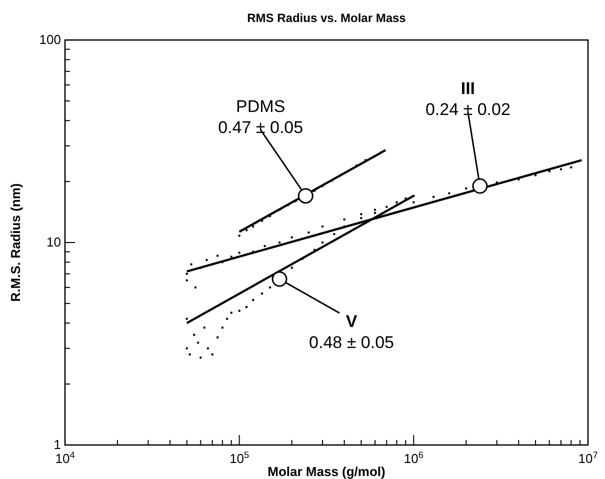 The width and height of the screenshot is (605, 479). Describe the element at coordinates (352, 322) in the screenshot. I see `annotation: V` at that location.